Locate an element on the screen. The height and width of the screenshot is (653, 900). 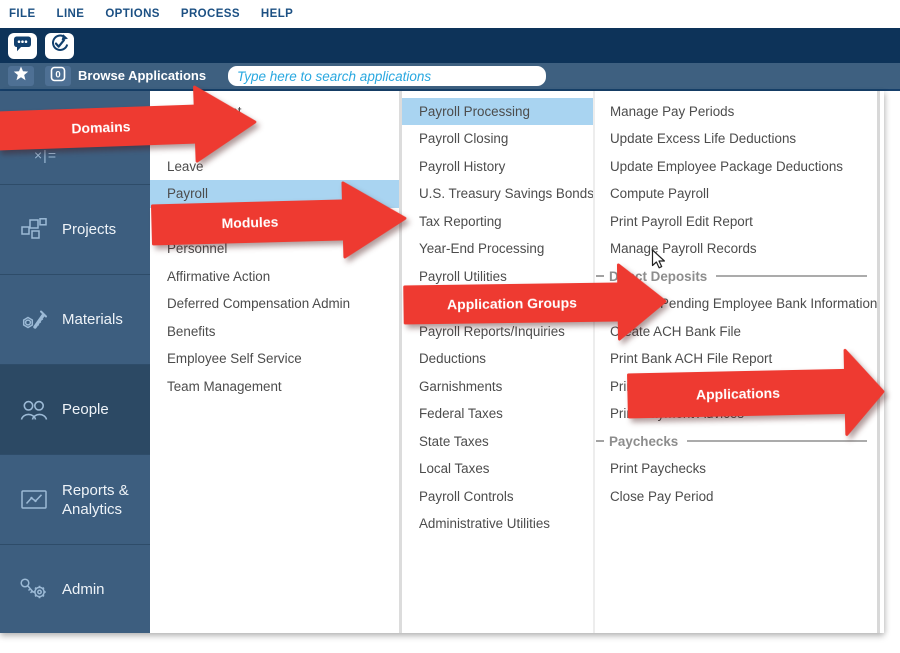
favorites-button is located at coordinates (21, 76).